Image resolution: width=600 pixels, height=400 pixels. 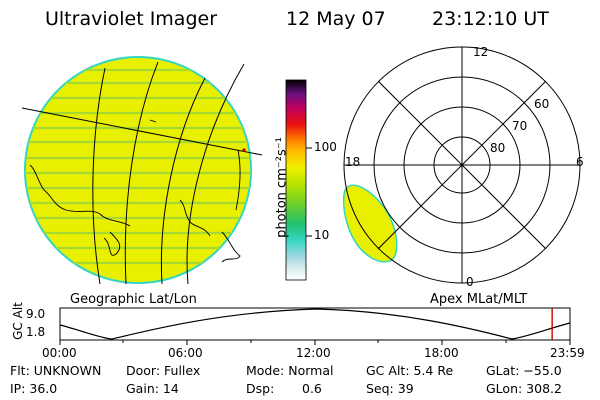 What do you see at coordinates (185, 353) in the screenshot?
I see `altitude-xtick-0600: 06:00` at bounding box center [185, 353].